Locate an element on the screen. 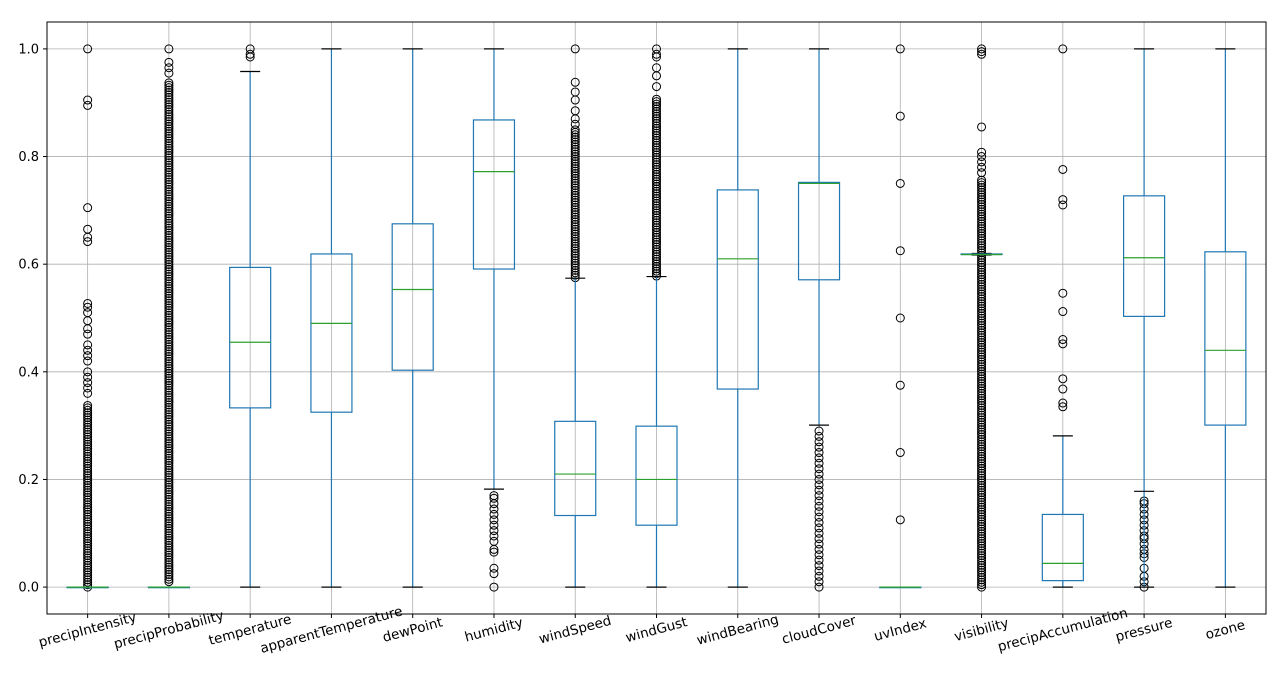 The height and width of the screenshot is (674, 1287). box-rect is located at coordinates (819, 231).